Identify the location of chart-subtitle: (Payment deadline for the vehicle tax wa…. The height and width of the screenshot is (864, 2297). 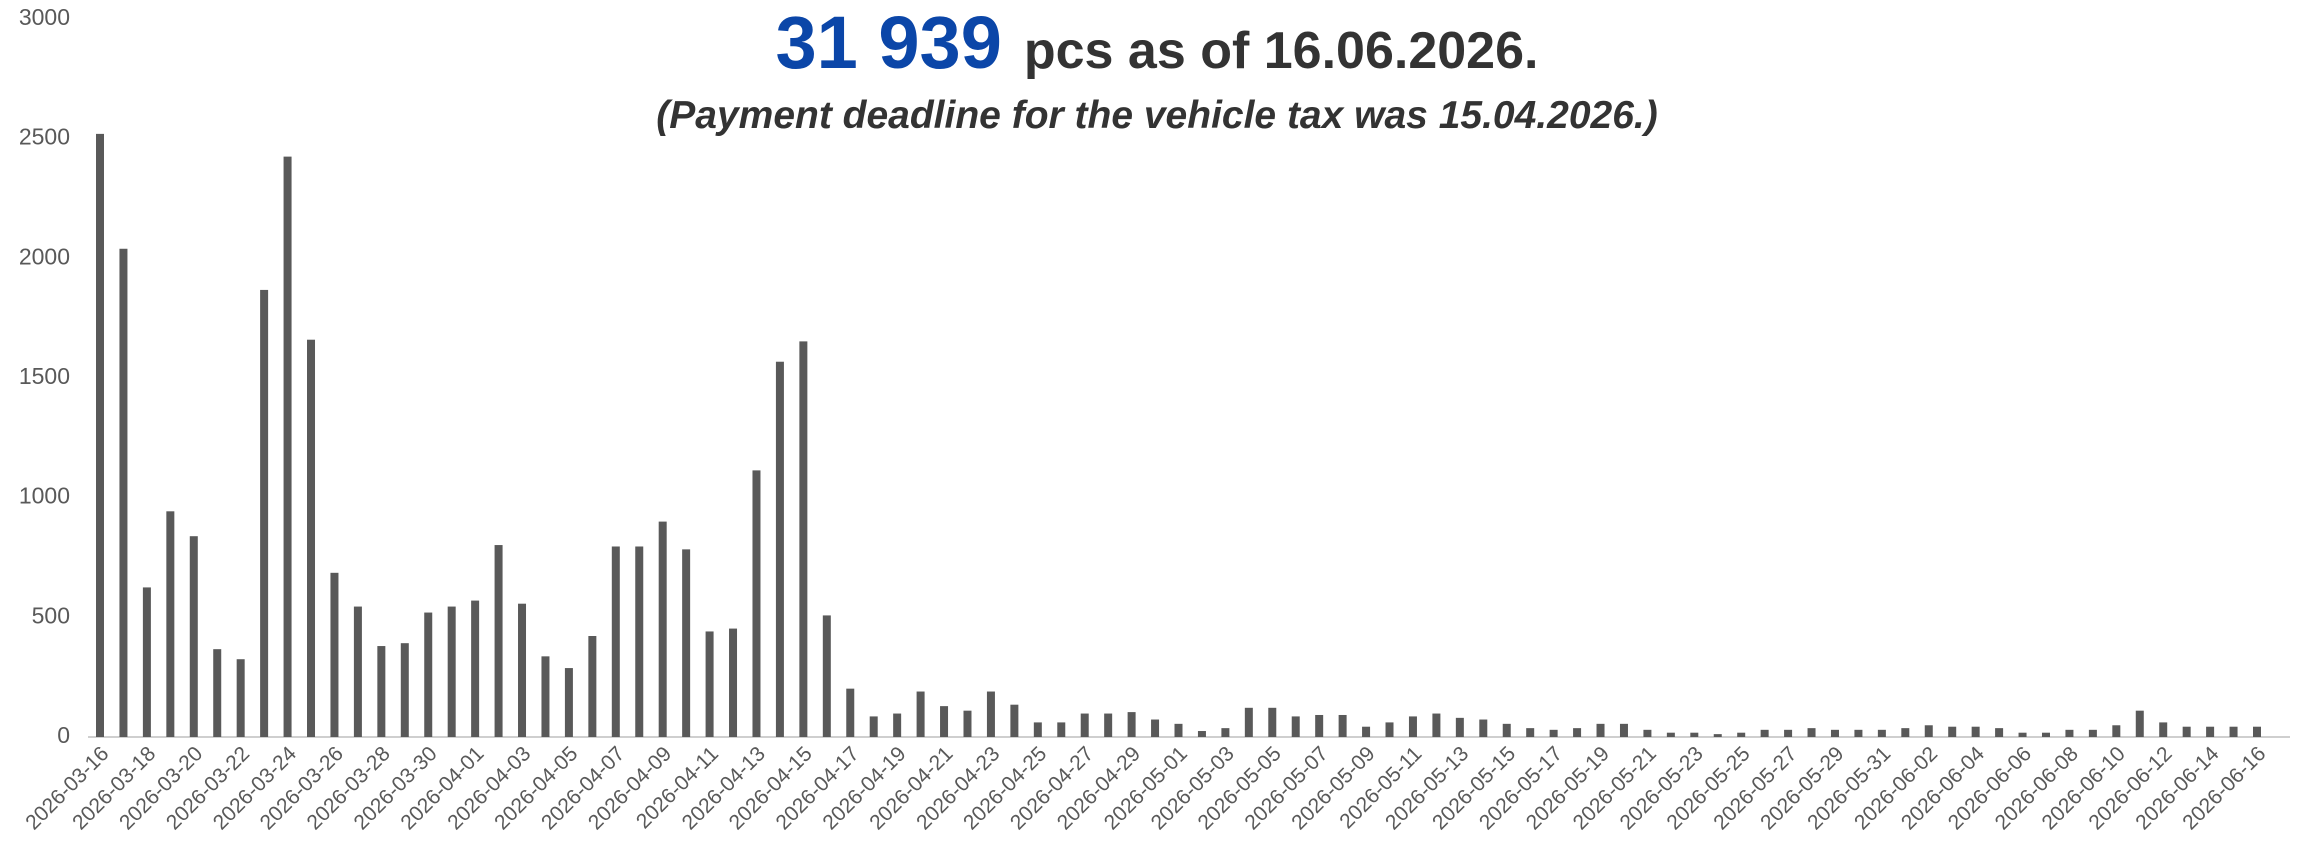
(1156, 115).